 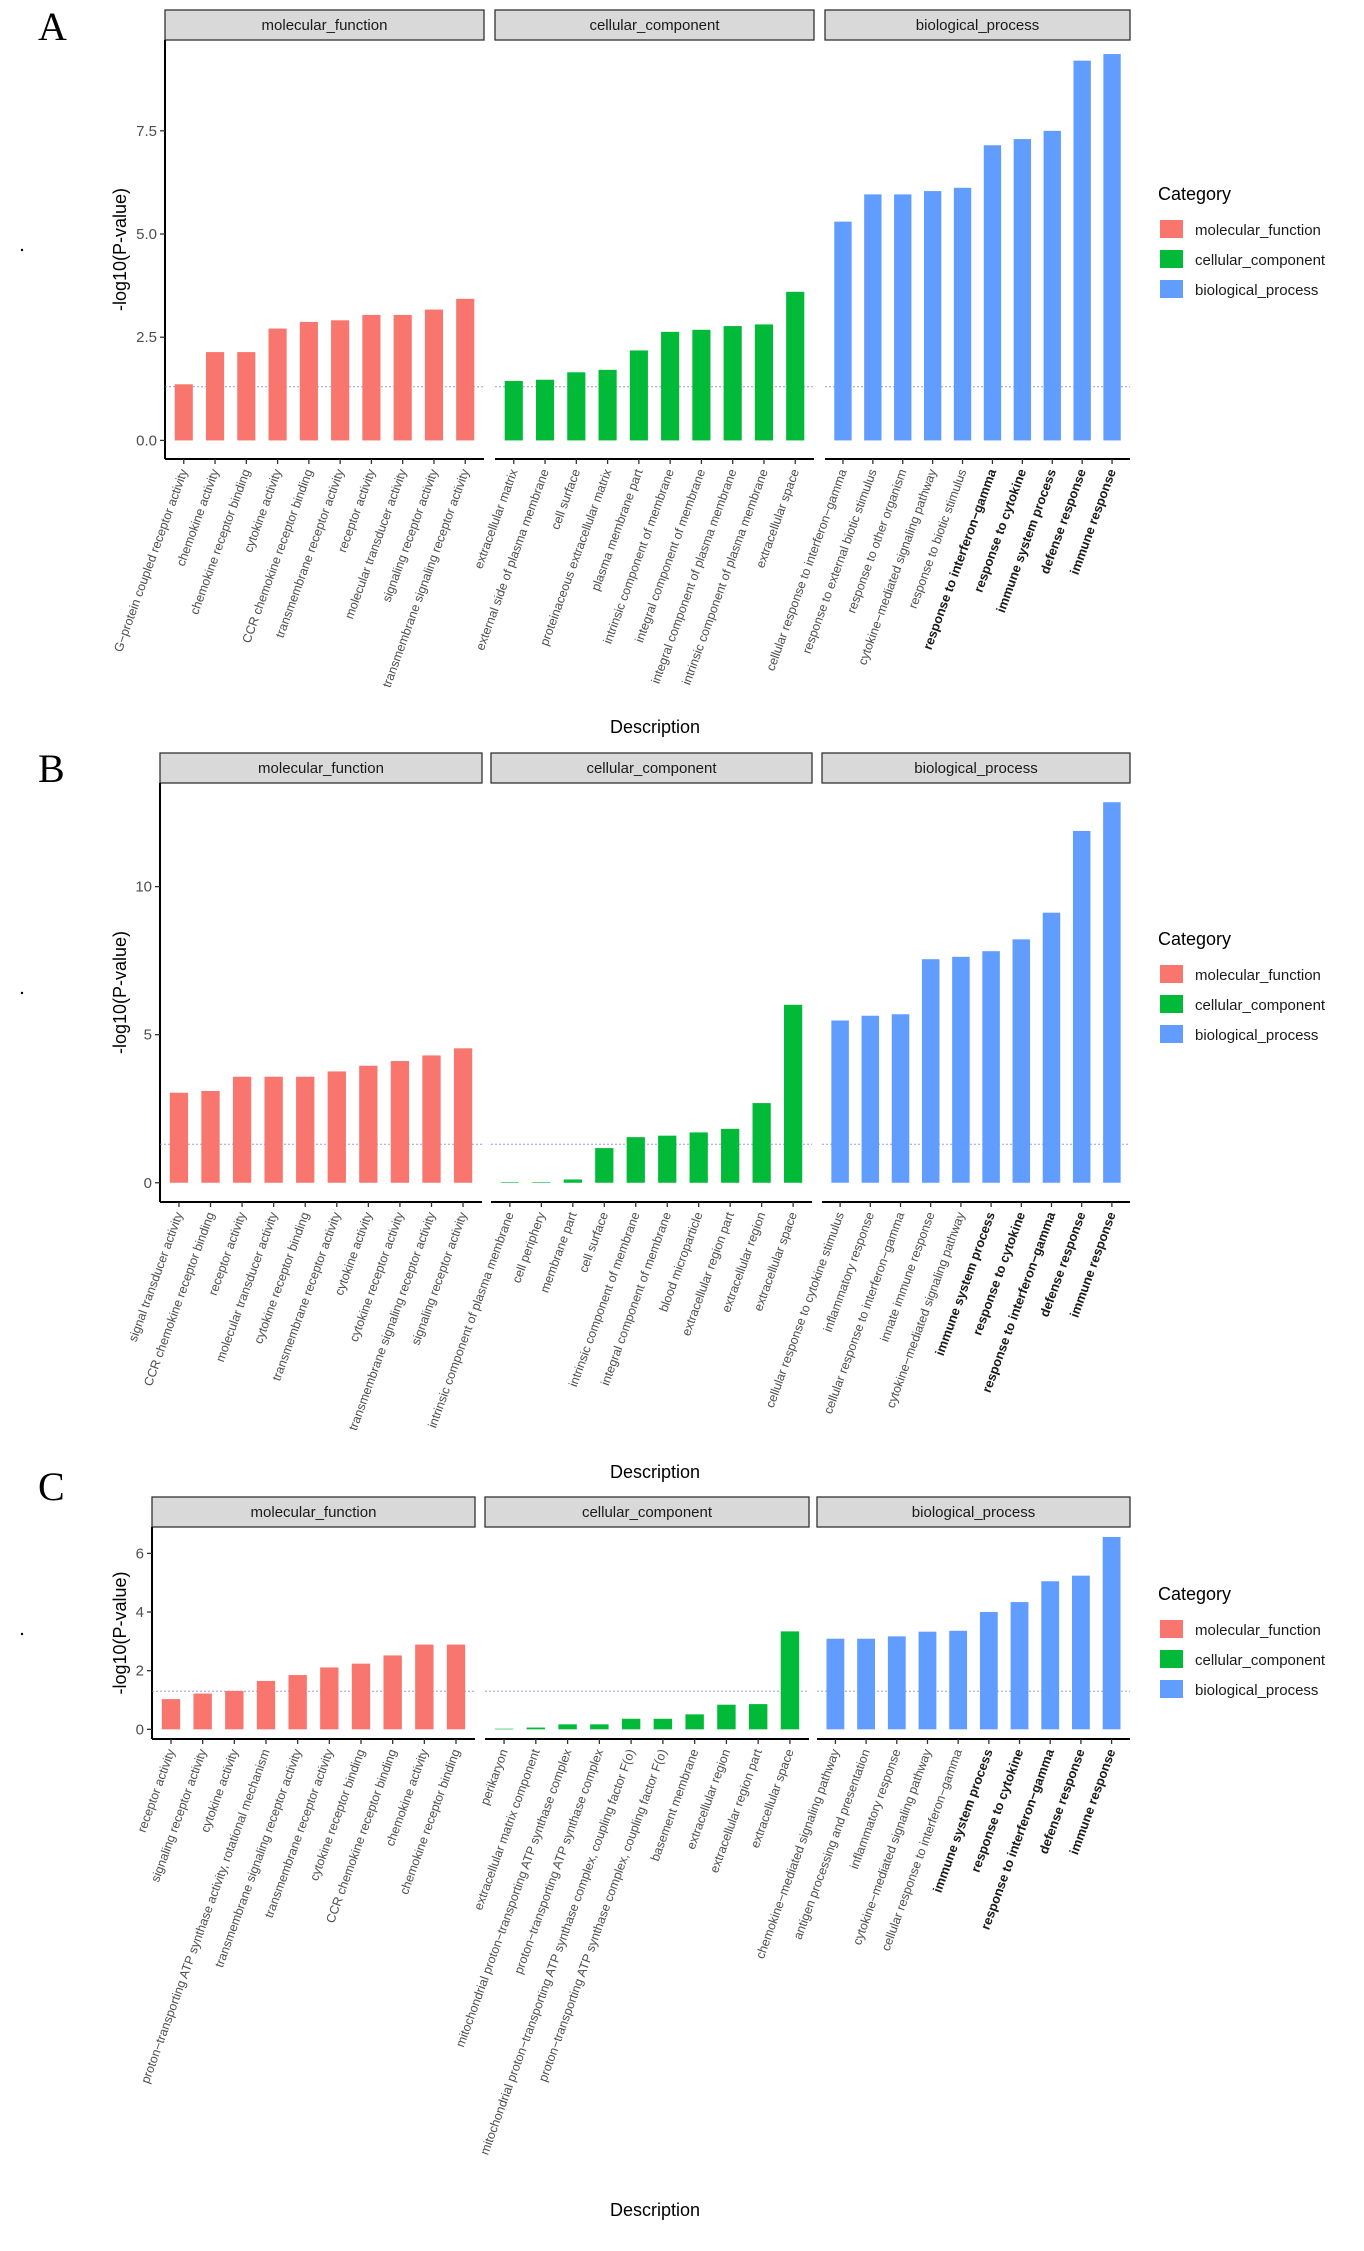 What do you see at coordinates (140, 1553) in the screenshot?
I see `y-tick-label: 6` at bounding box center [140, 1553].